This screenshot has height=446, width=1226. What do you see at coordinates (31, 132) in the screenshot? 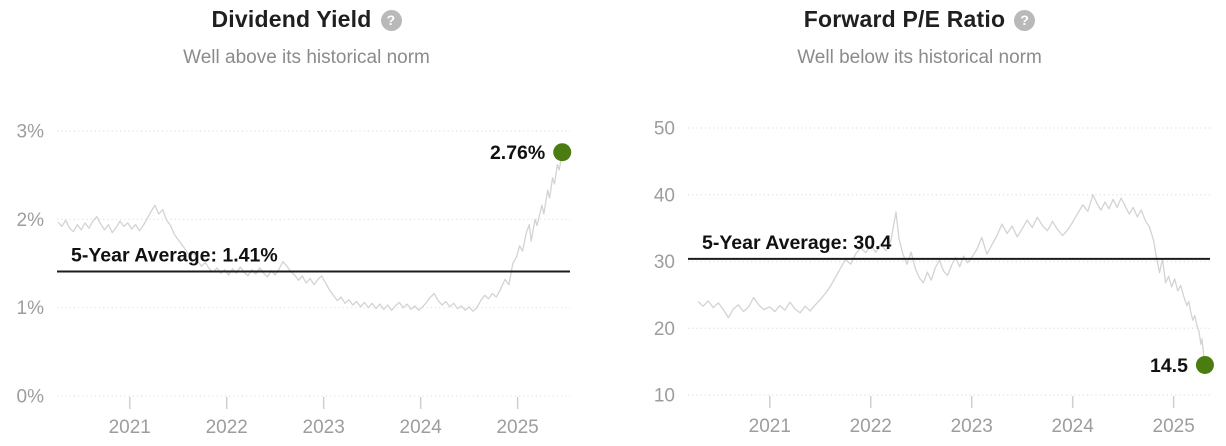
I see `y-axis-tick-label: 3%` at bounding box center [31, 132].